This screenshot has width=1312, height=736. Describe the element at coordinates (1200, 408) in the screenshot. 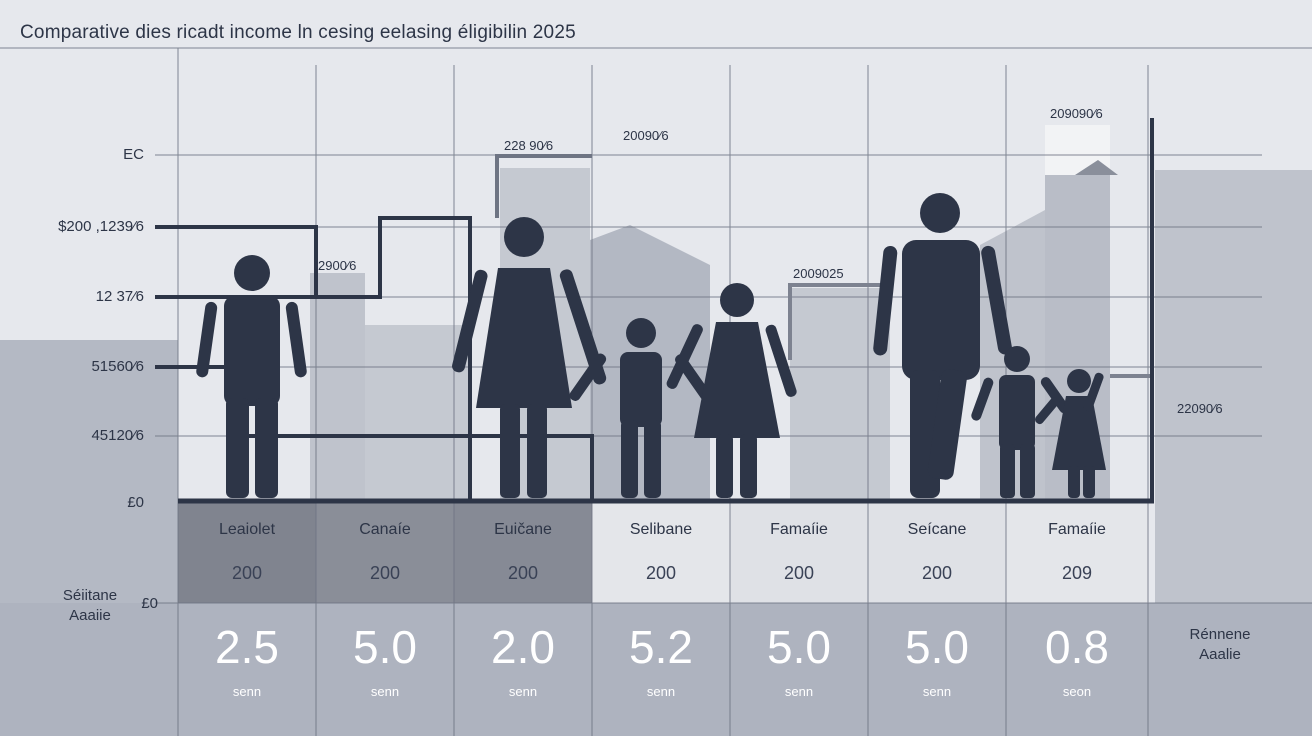

I see `annotation-label: 22090⁄6` at that location.